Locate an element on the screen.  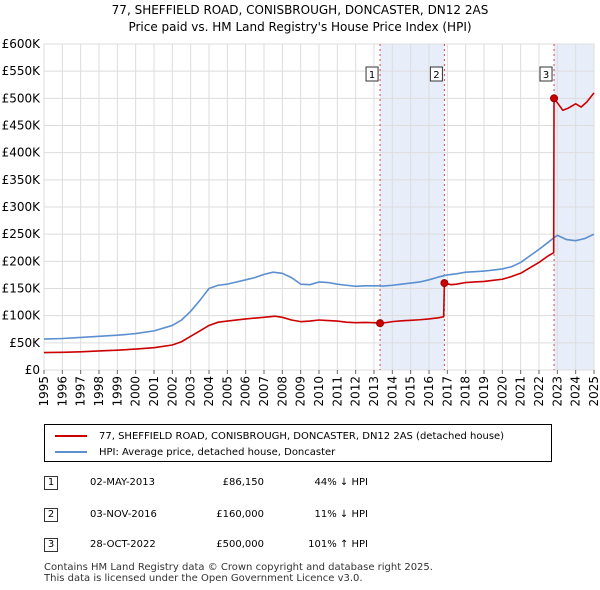
sale-price: £86,150 is located at coordinates (243, 482).